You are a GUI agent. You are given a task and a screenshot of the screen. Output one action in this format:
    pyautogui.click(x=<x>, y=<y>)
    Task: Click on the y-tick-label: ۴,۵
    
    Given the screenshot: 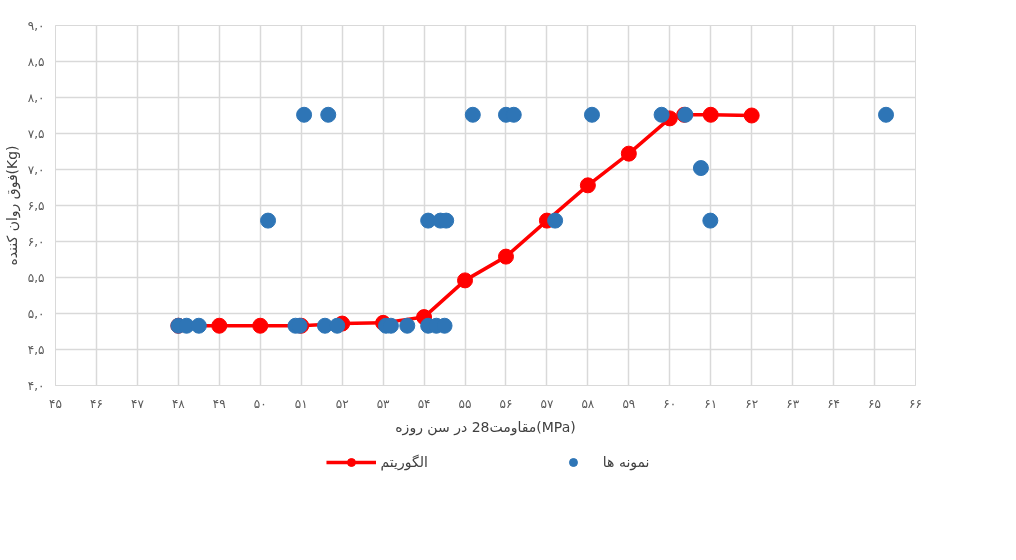 What is the action you would take?
    pyautogui.click(x=36, y=349)
    